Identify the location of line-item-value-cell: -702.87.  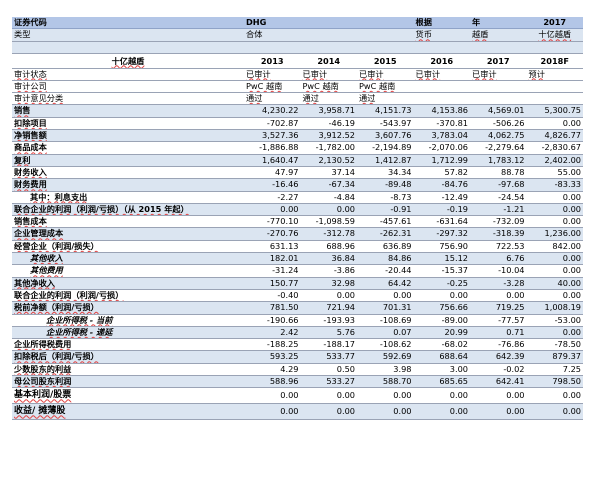
(272, 124).